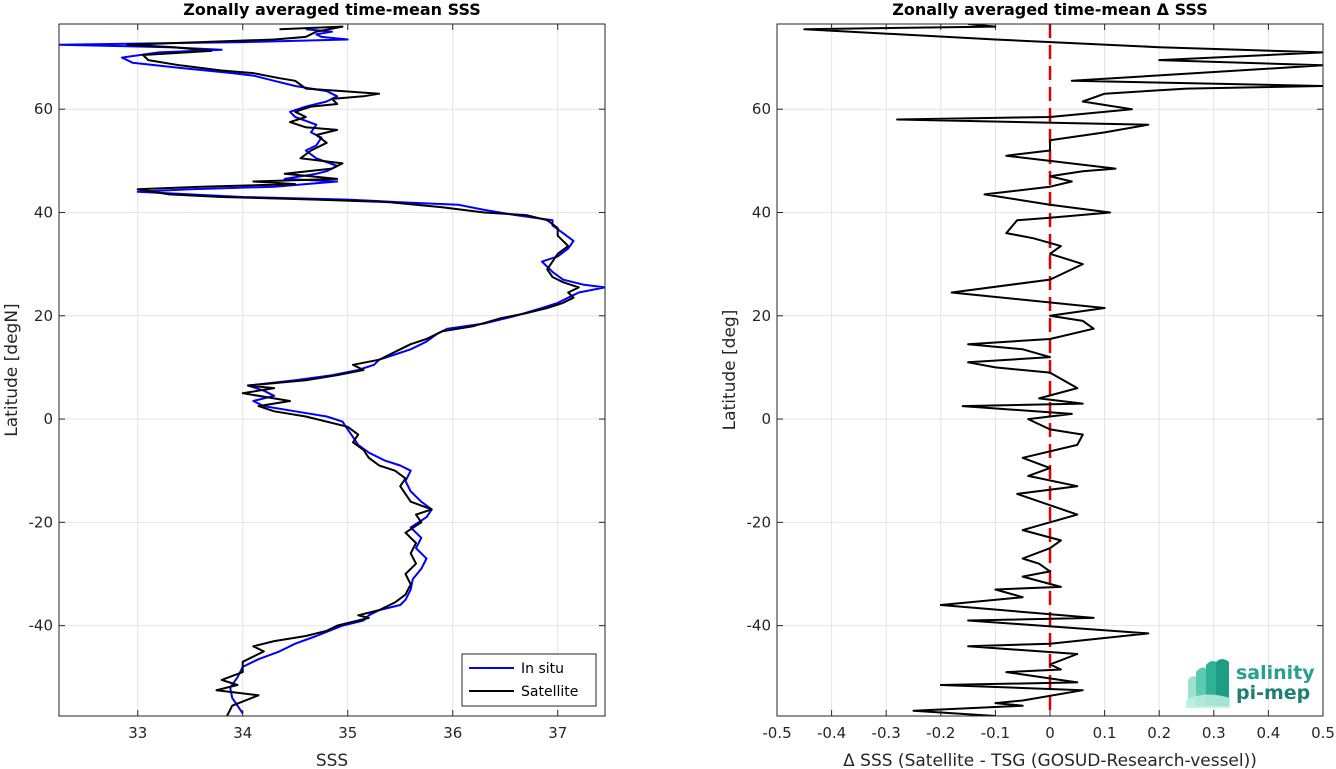 This screenshot has height=769, width=1336. I want to click on chart1-ytick-label: -40, so click(759, 626).